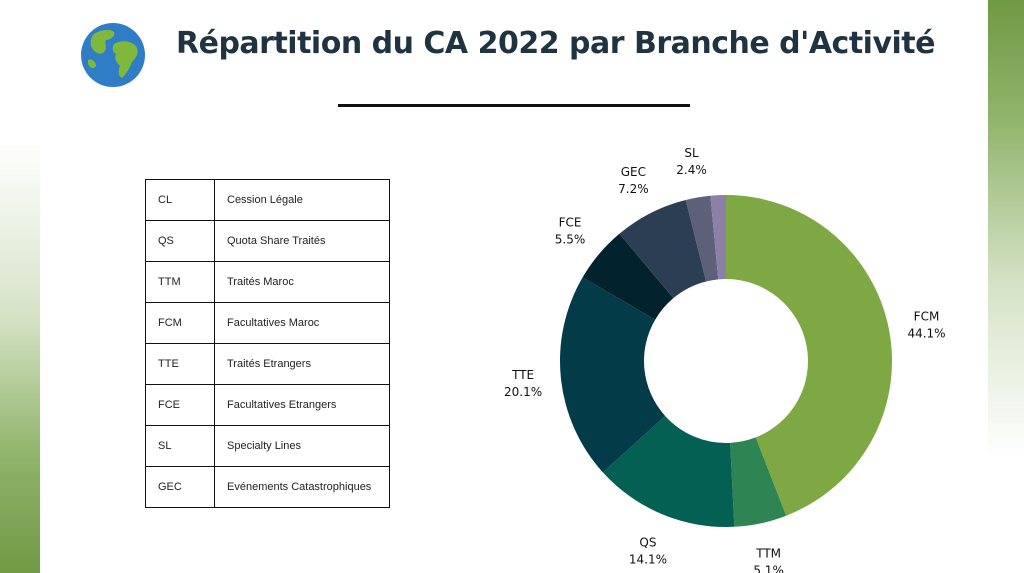  What do you see at coordinates (302, 323) in the screenshot?
I see `abbreviation-label: Facultatives Maroc` at bounding box center [302, 323].